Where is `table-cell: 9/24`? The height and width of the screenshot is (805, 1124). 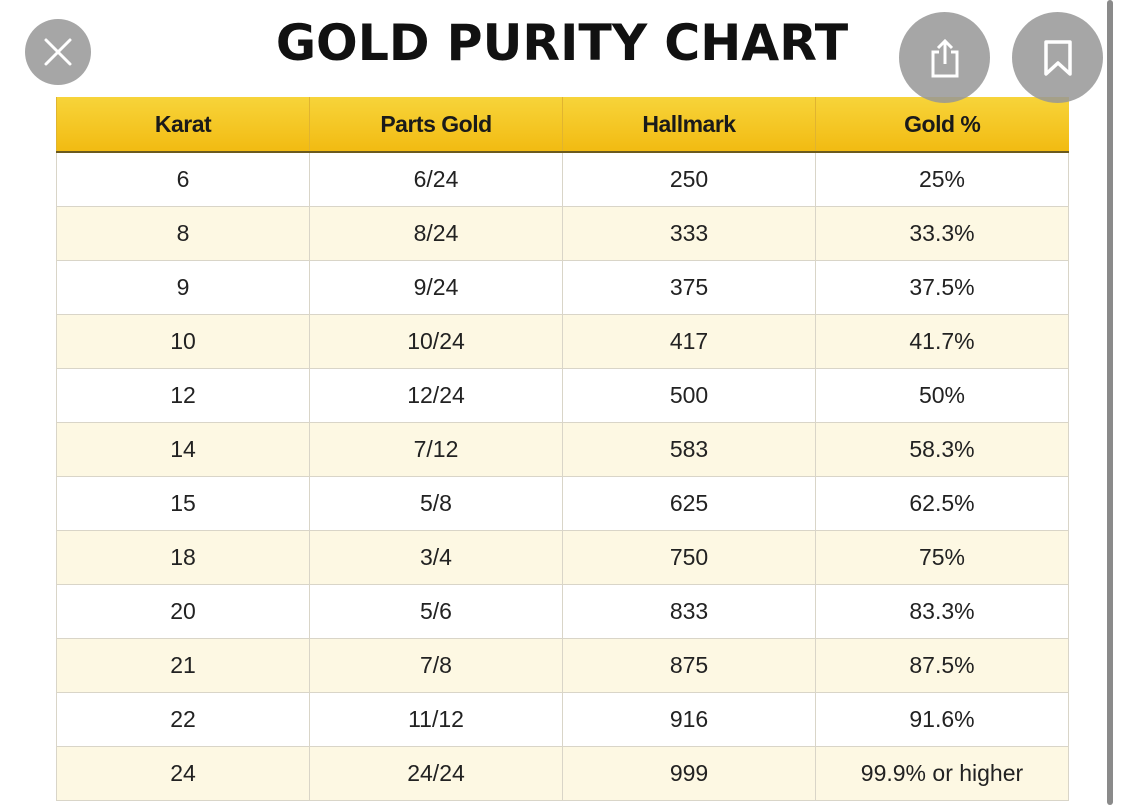
table-cell: 9/24 is located at coordinates (436, 287).